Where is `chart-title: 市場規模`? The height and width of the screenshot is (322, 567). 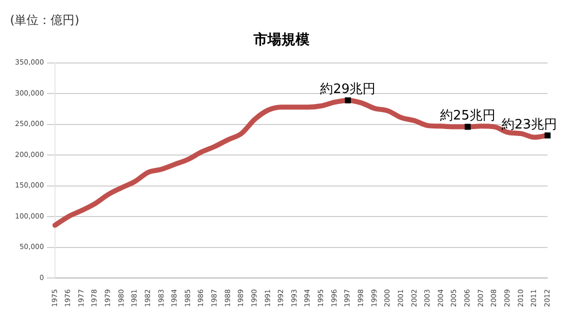
chart-title: 市場規模 is located at coordinates (281, 39).